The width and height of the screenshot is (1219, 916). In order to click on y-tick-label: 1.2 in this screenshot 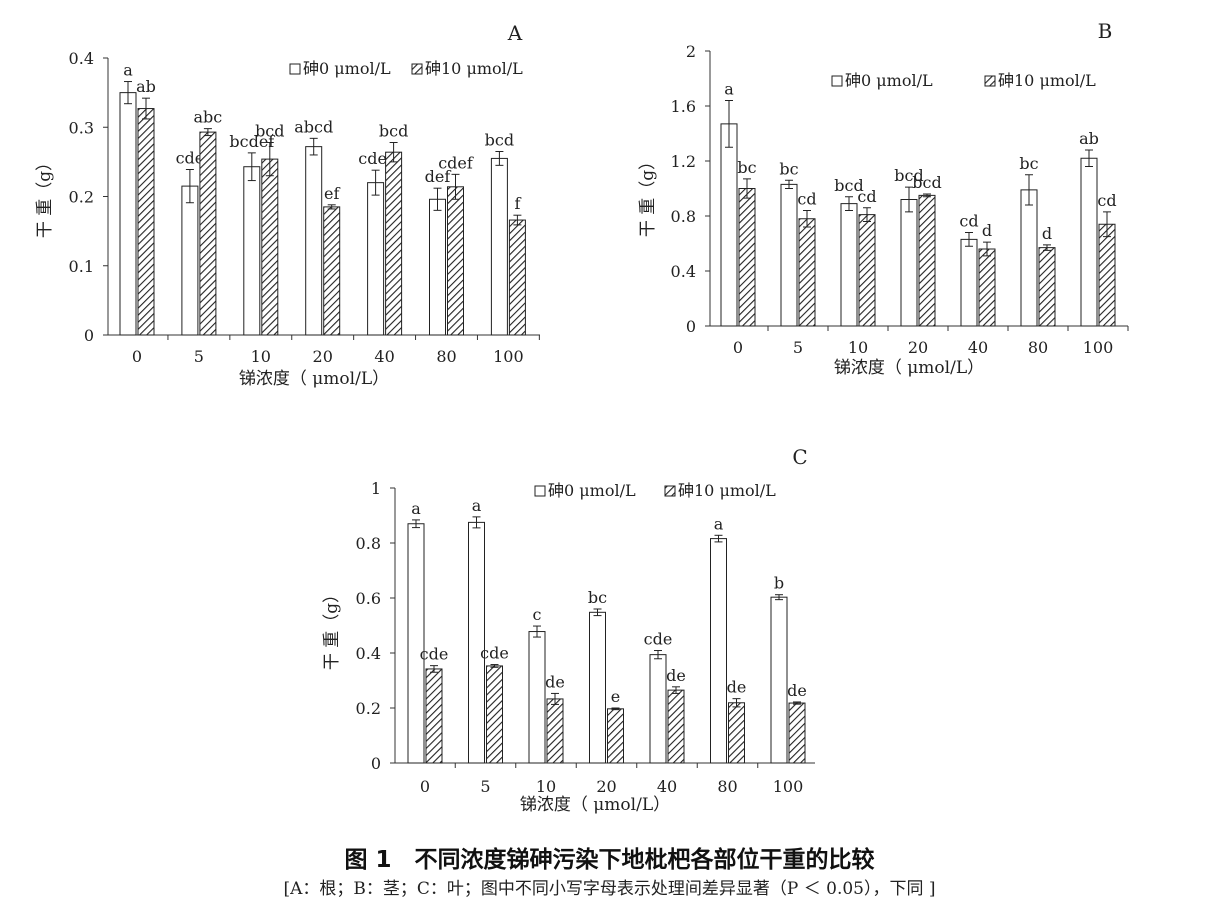, I will do `click(683, 161)`.